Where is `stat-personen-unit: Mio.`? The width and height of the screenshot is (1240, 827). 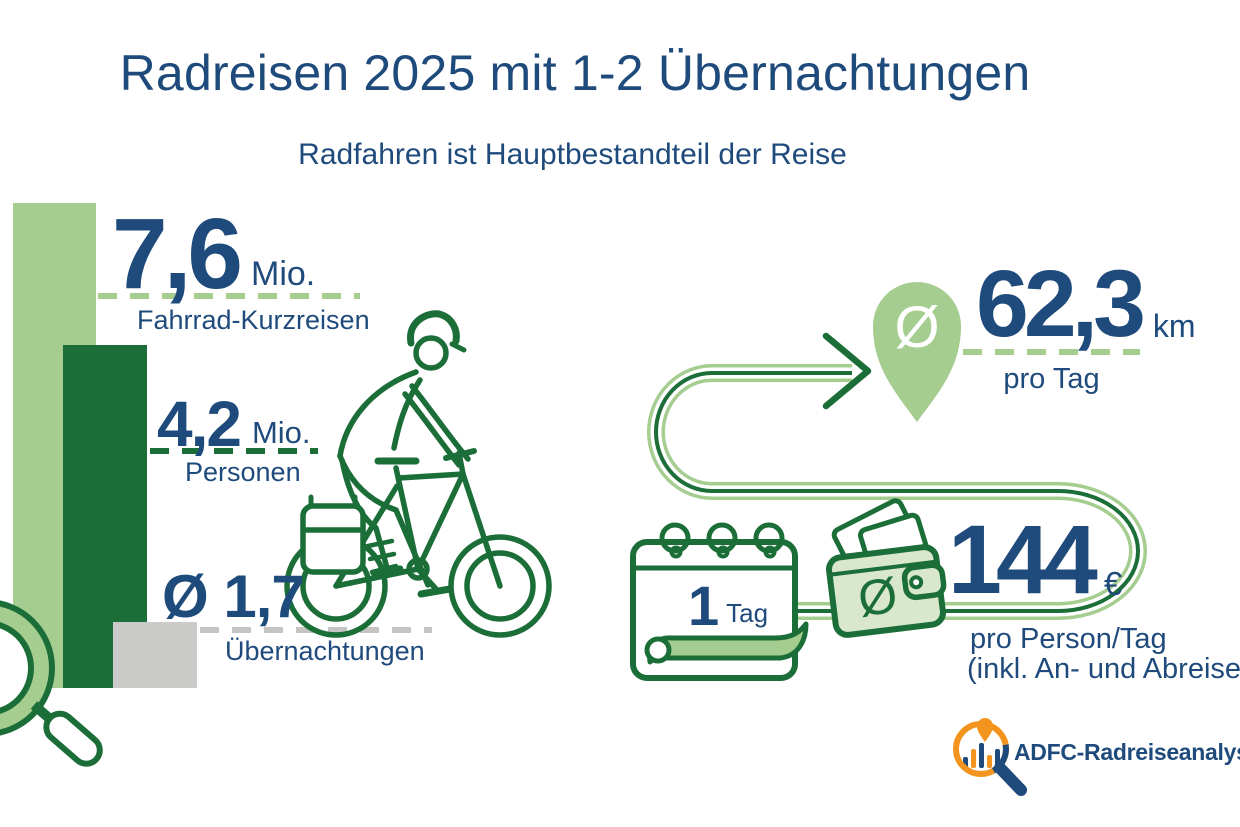
stat-personen-unit: Mio. is located at coordinates (281, 433).